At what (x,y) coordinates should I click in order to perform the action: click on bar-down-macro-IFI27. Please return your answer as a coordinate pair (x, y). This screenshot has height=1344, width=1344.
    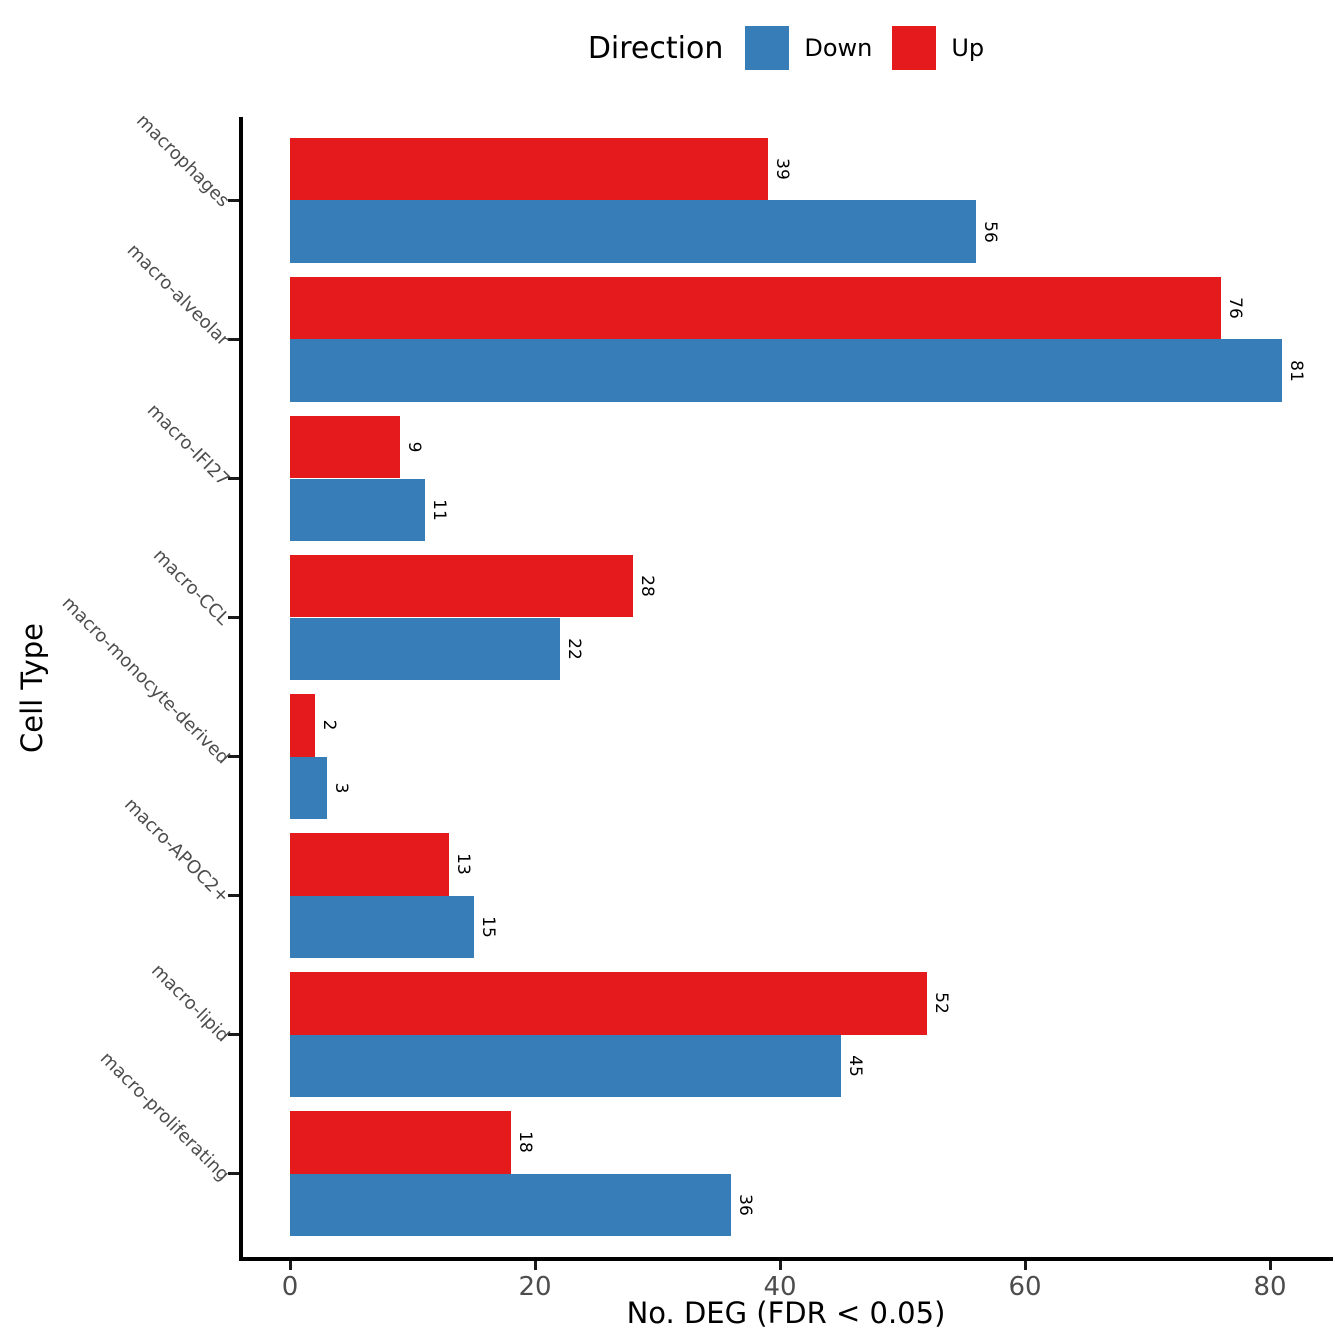
    Looking at the image, I should click on (357, 510).